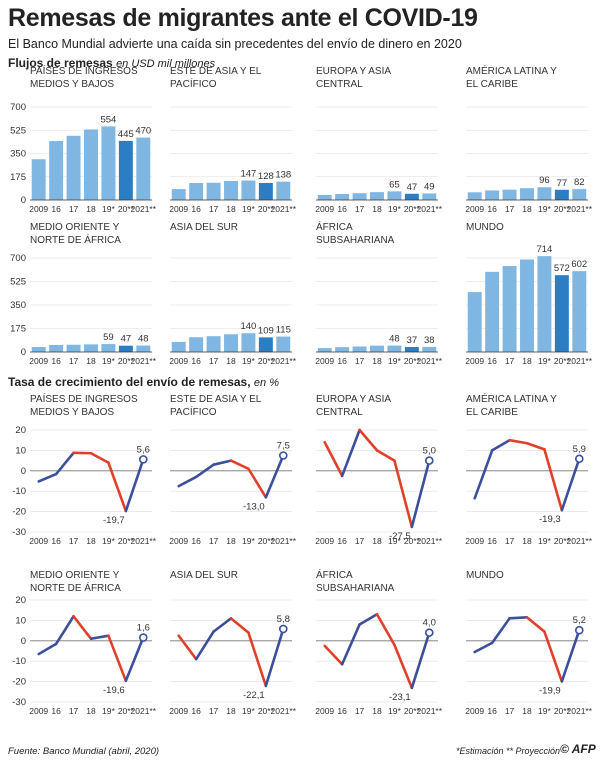 The image size is (616, 768). I want to click on line-end-marker, so click(579, 630).